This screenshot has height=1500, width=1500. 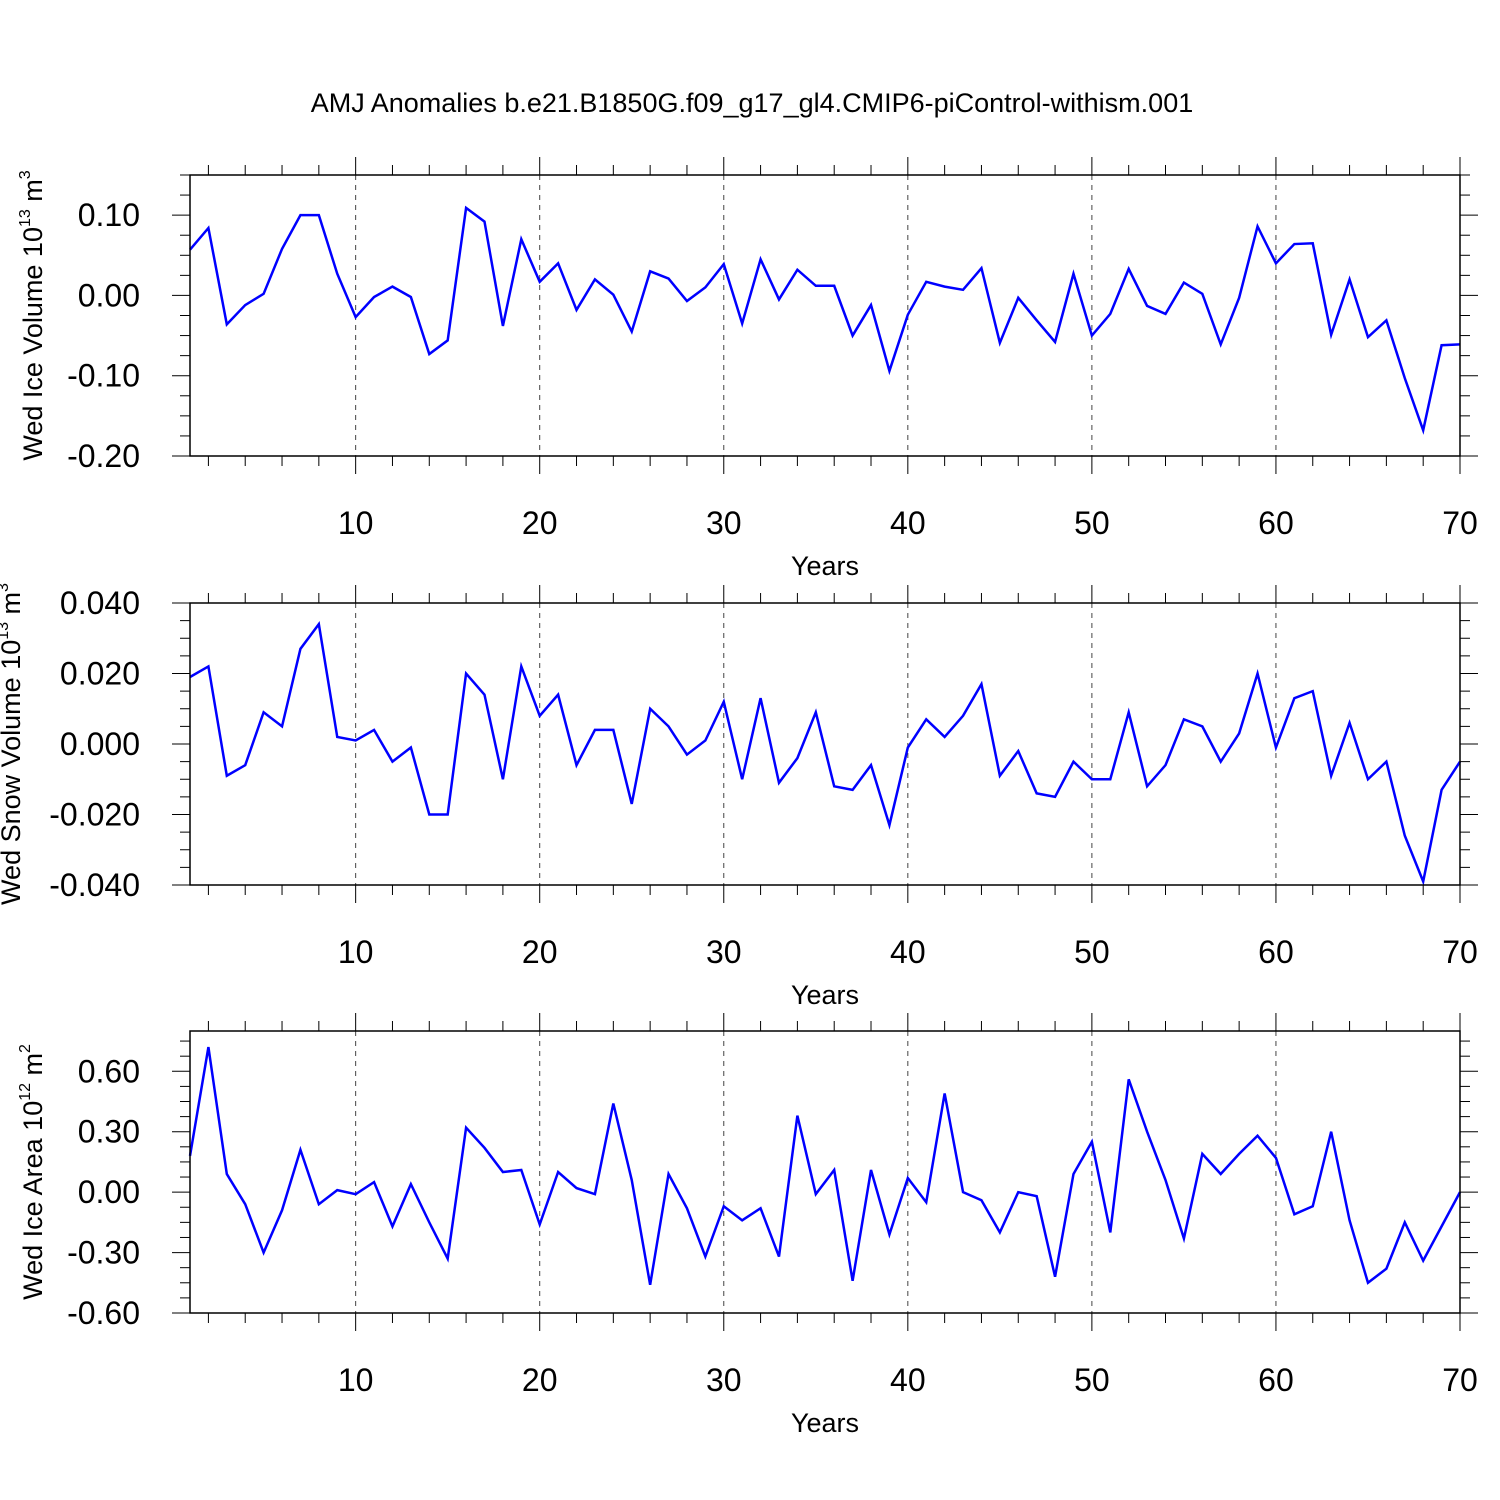 I want to click on y-axis-label: Wed Snow Volume 1013 m3, so click(x=13, y=744).